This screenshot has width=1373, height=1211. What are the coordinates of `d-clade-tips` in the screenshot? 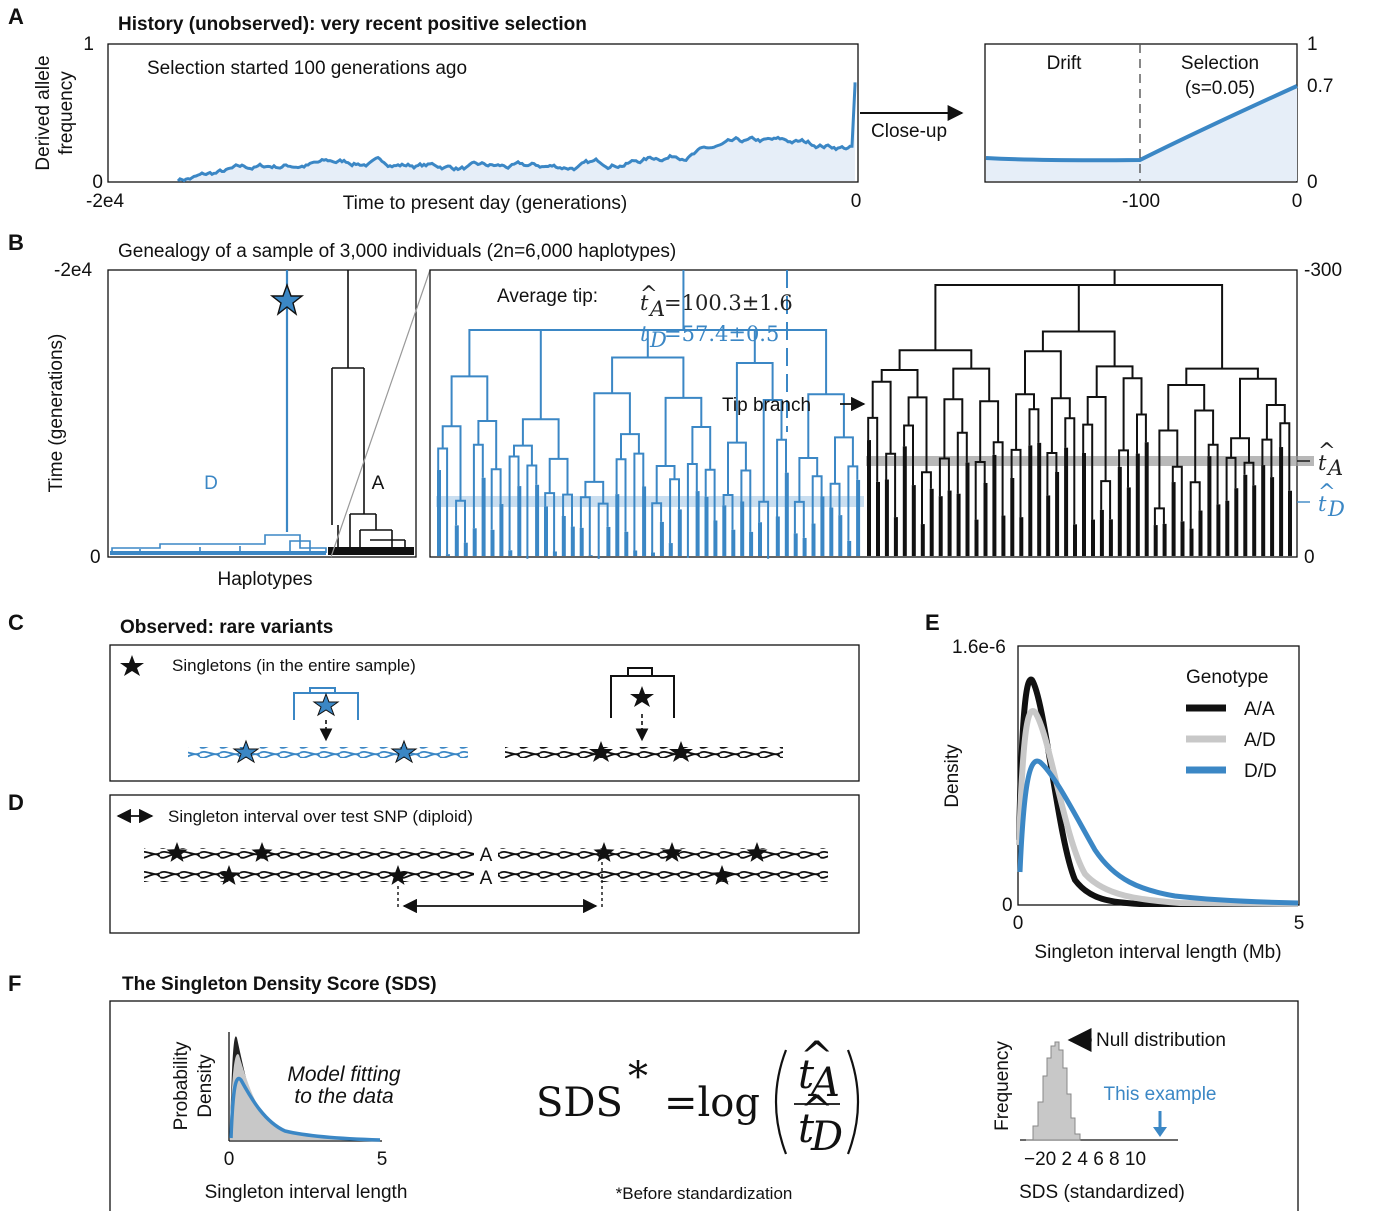 It's located at (218, 553).